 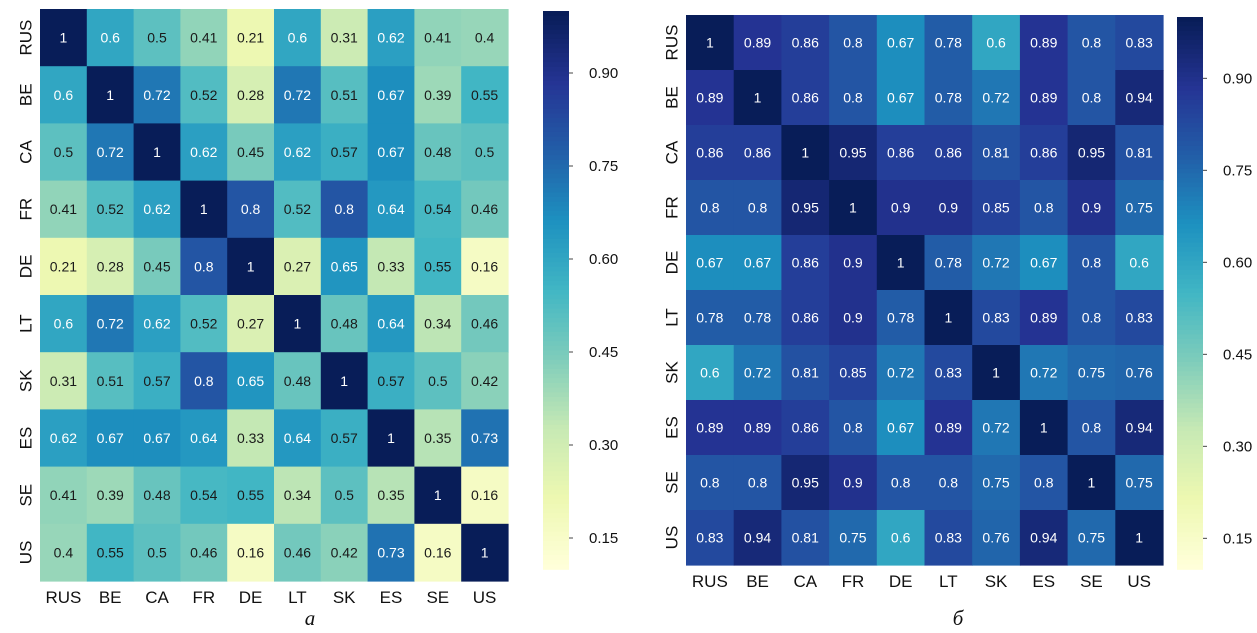 I want to click on cell-value-label: 0.46, so click(x=484, y=209).